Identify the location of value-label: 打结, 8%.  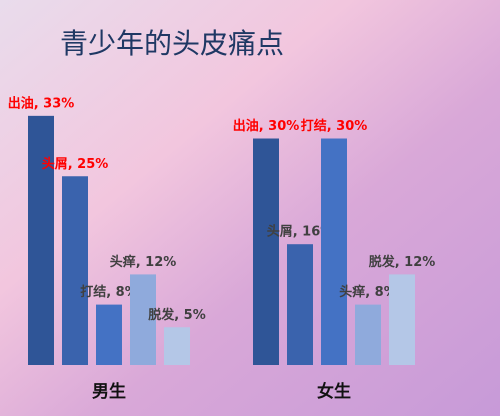
(109, 292).